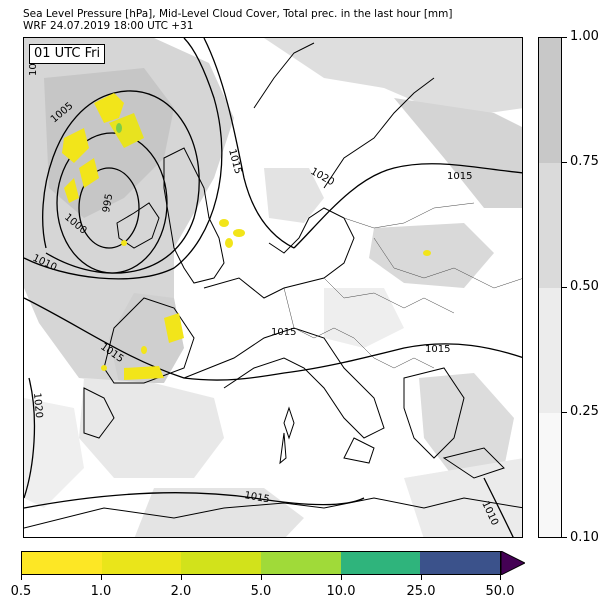 The image size is (613, 610). What do you see at coordinates (33, 69) in the screenshot?
I see `isobar-label: 10` at bounding box center [33, 69].